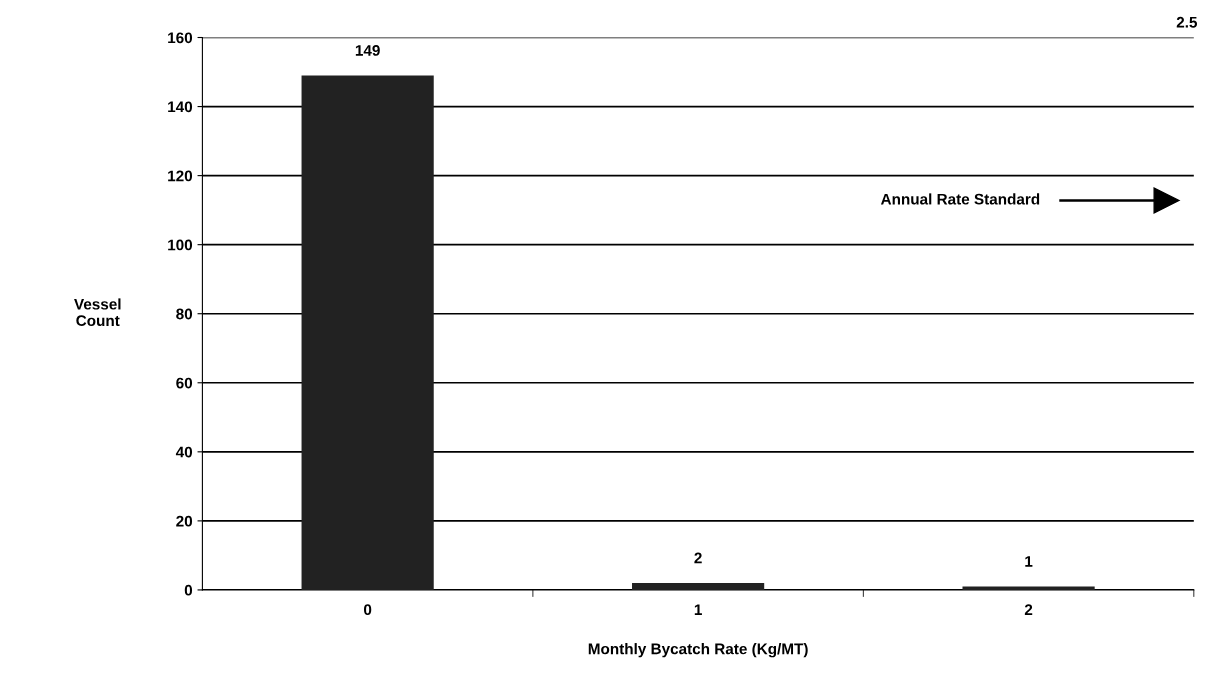 This screenshot has height=682, width=1212. I want to click on y-tick-label: 160, so click(180, 38).